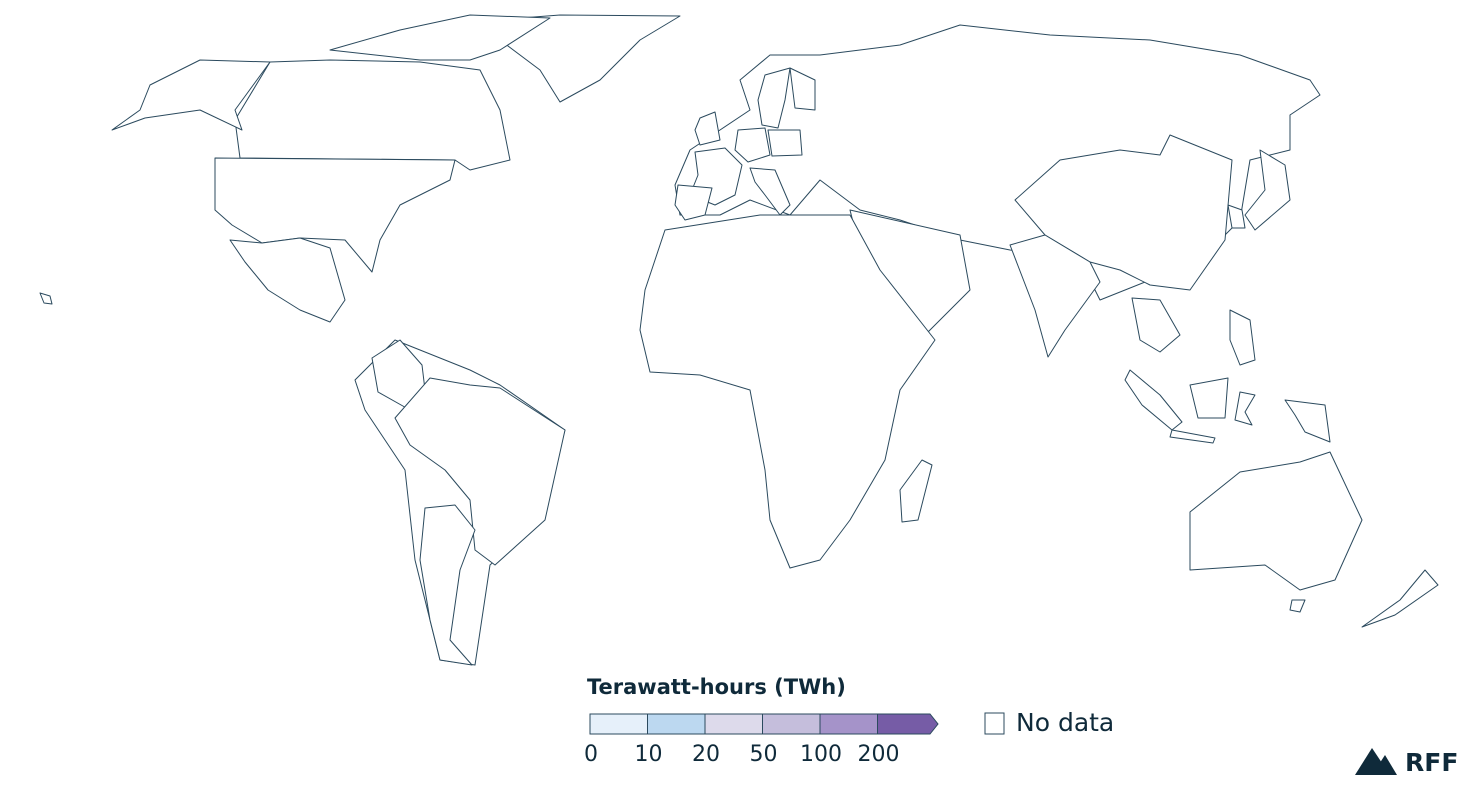  Describe the element at coordinates (752, 145) in the screenshot. I see `germany` at that location.